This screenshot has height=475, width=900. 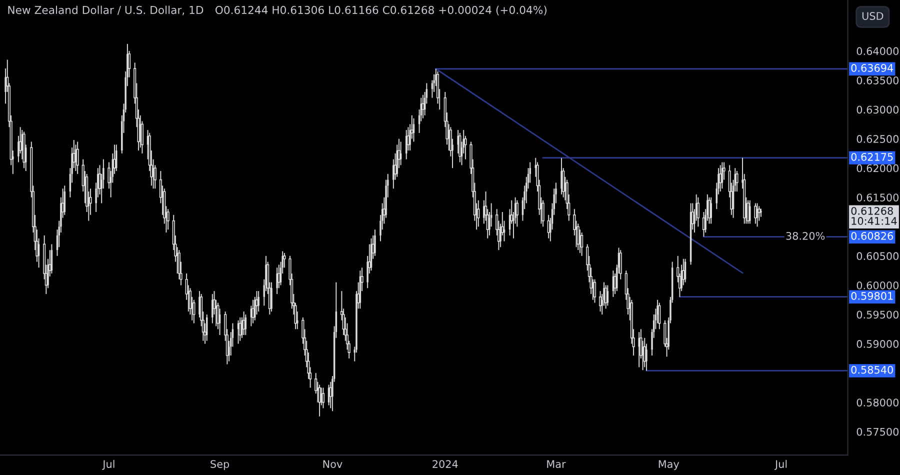 I want to click on y-tick-label: 0.63000, so click(x=877, y=110).